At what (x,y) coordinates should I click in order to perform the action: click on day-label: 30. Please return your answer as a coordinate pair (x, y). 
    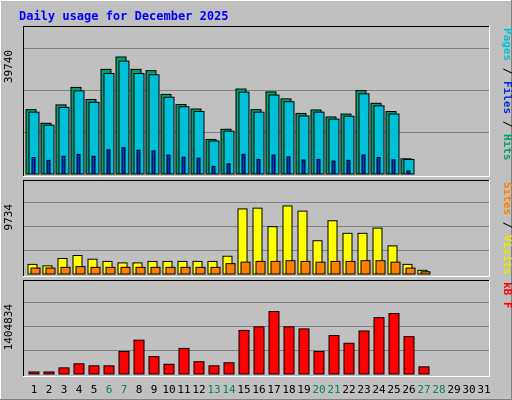
    Looking at the image, I should click on (468, 389).